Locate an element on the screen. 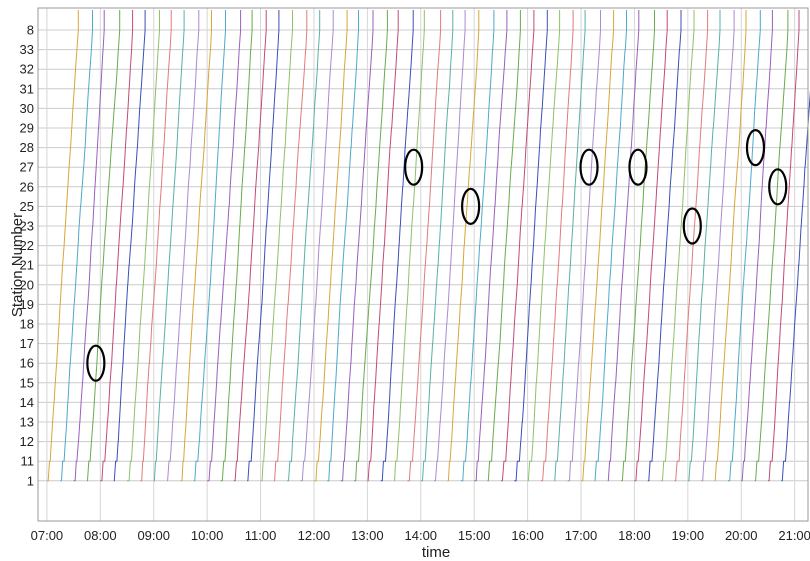  y-tick-label: 28 is located at coordinates (27, 147).